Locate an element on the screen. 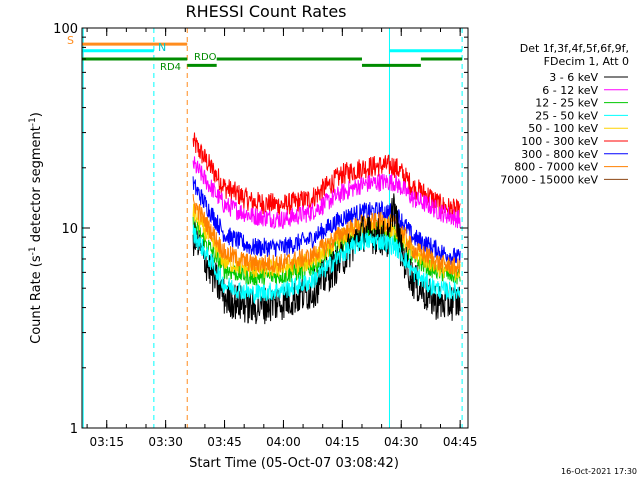  y-axis-label: Count Rate (s-1 detector segment-1) is located at coordinates (36, 228).